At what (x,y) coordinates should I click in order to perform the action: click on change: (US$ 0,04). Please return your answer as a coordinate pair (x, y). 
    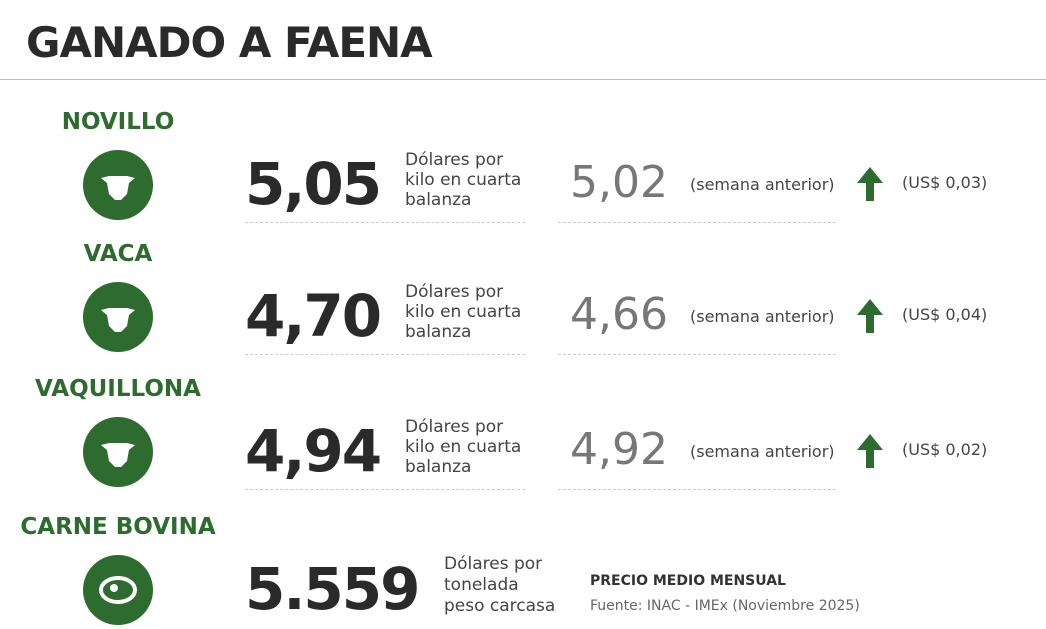
    Looking at the image, I should click on (945, 314).